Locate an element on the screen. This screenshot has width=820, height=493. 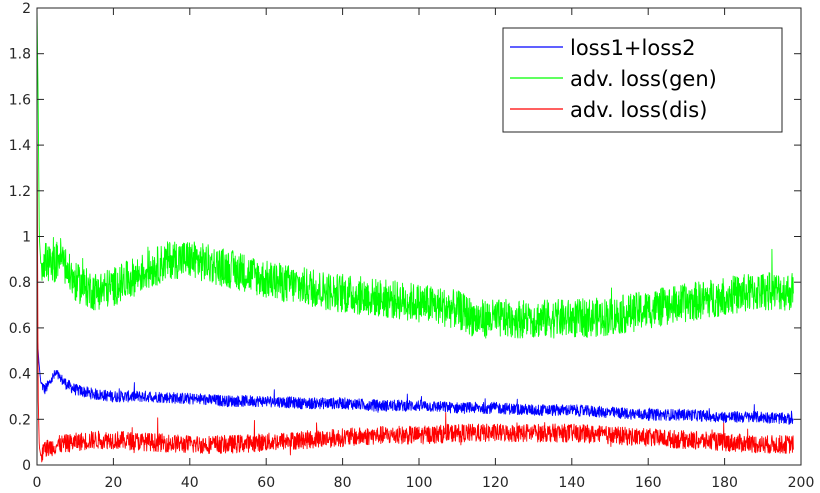
y-tick-label: 2 is located at coordinates (26, 9).